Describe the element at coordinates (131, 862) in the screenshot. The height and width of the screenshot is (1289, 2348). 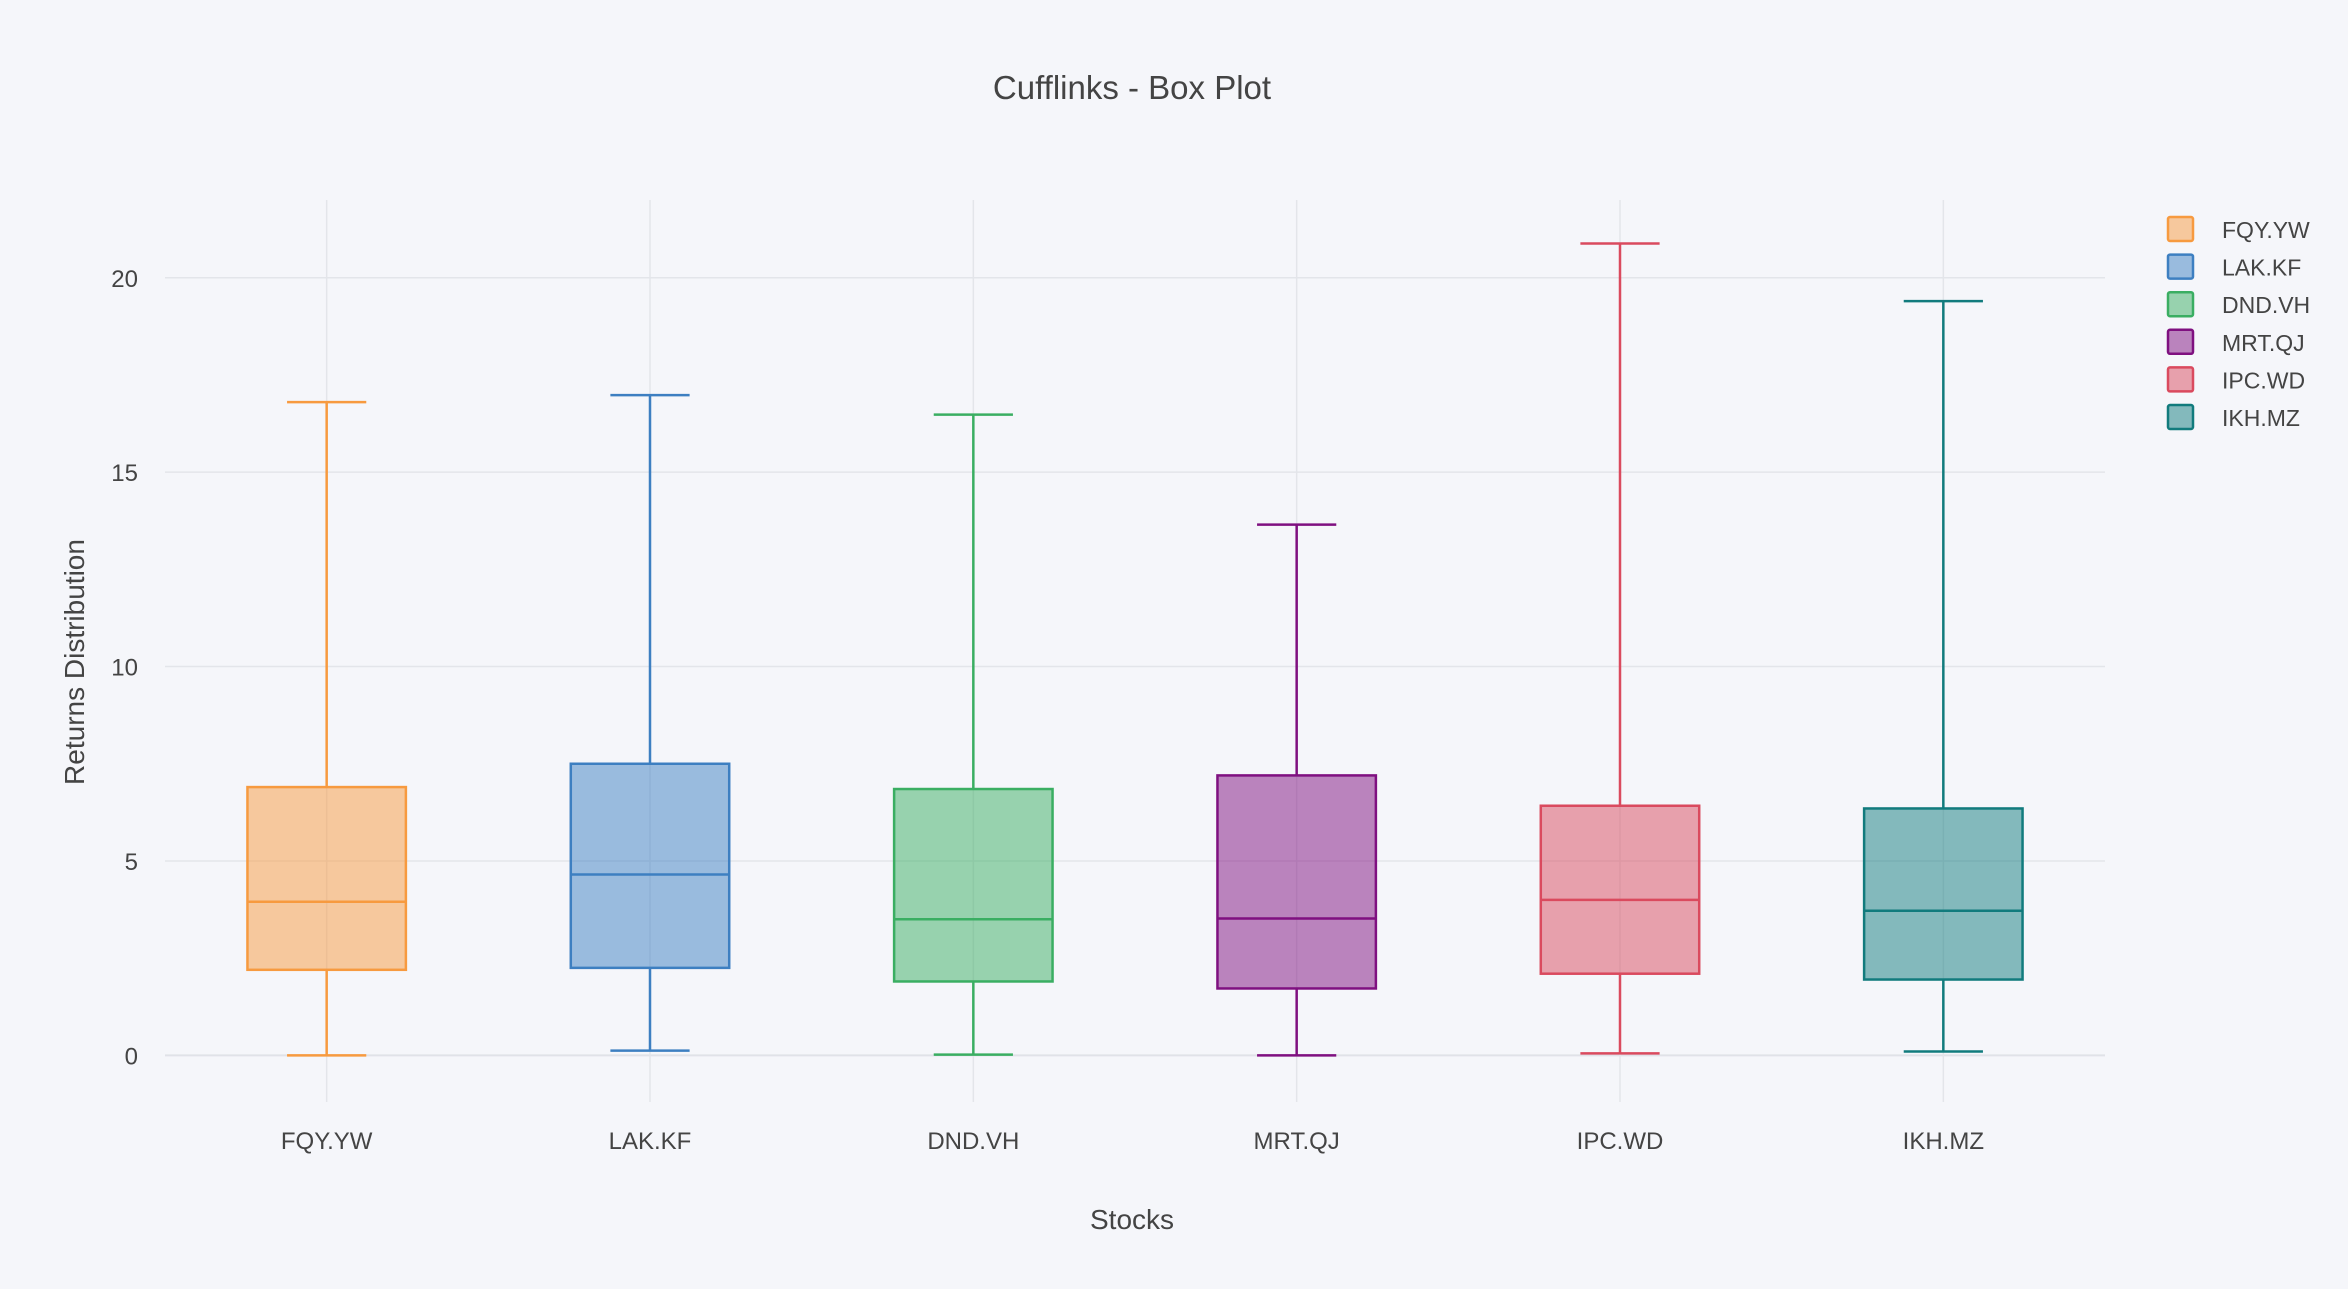
I see `y-tick-label: 5` at that location.